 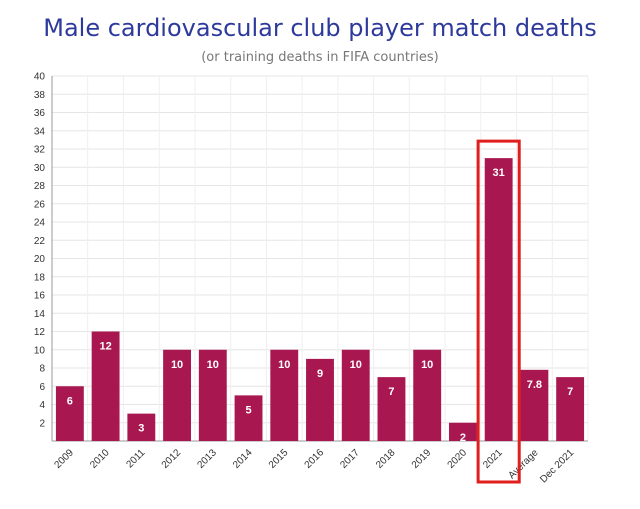 I want to click on x-tick-label: 2013, so click(x=207, y=459).